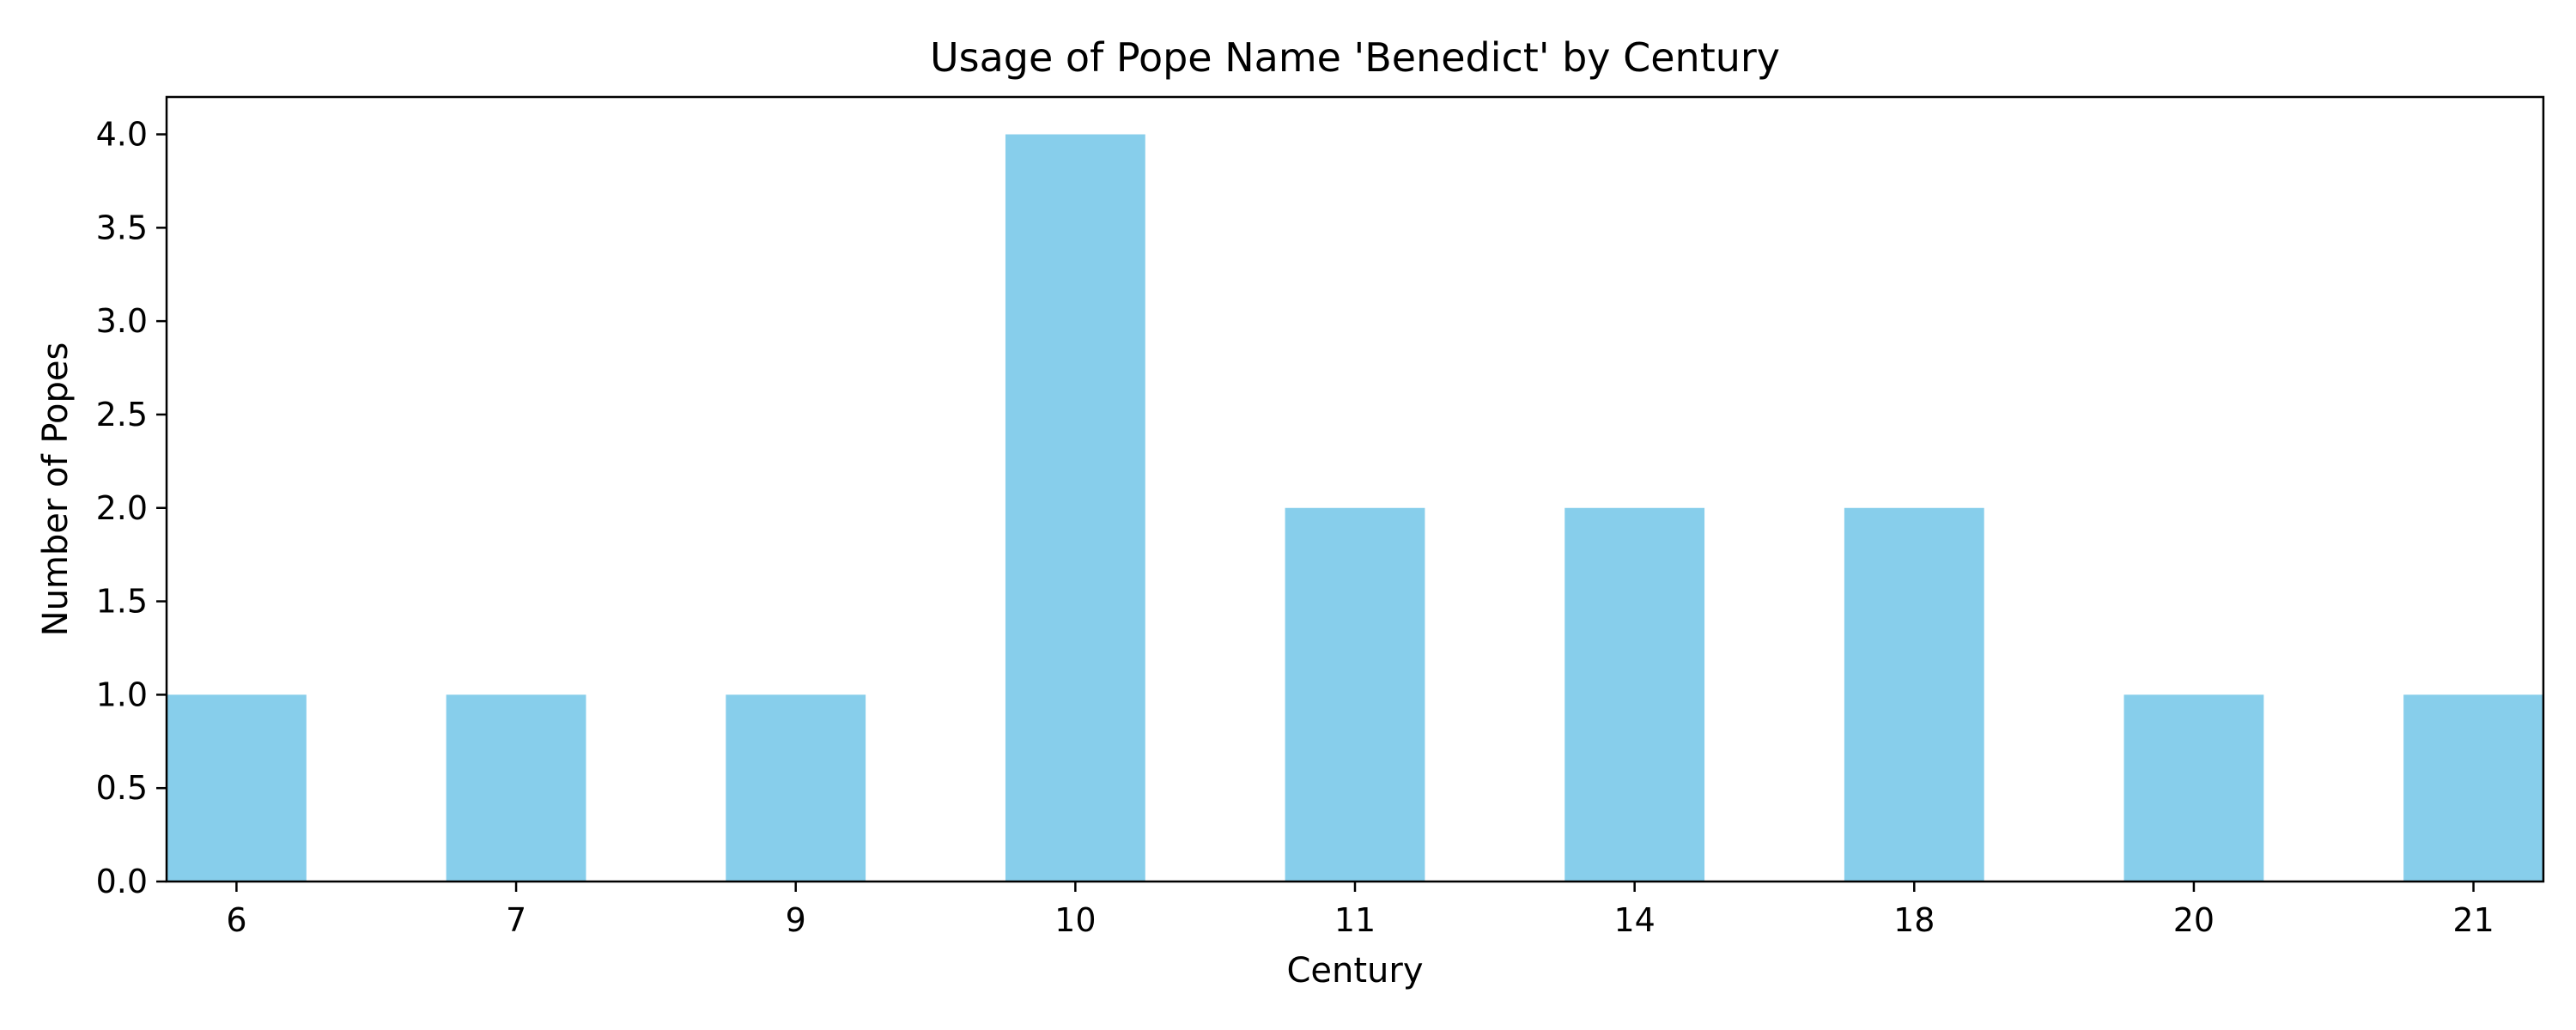  I want to click on x-tick-label: 9, so click(796, 920).